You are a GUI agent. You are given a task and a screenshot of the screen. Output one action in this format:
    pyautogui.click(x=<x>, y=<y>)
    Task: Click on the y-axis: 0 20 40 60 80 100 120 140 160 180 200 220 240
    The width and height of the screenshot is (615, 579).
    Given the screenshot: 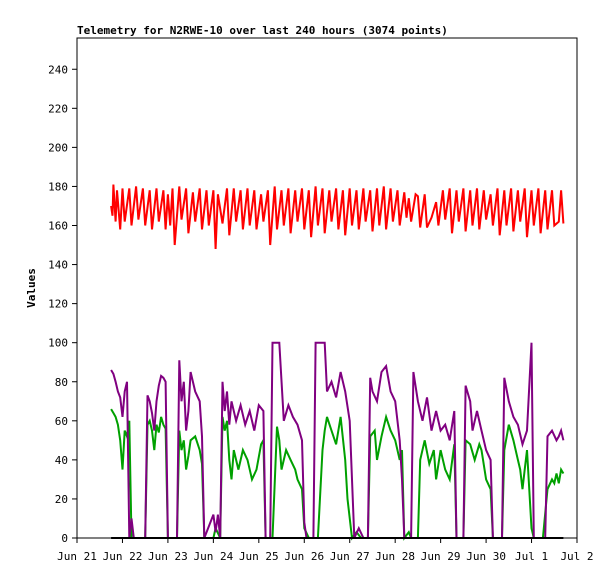 What is the action you would take?
    pyautogui.click(x=62, y=304)
    